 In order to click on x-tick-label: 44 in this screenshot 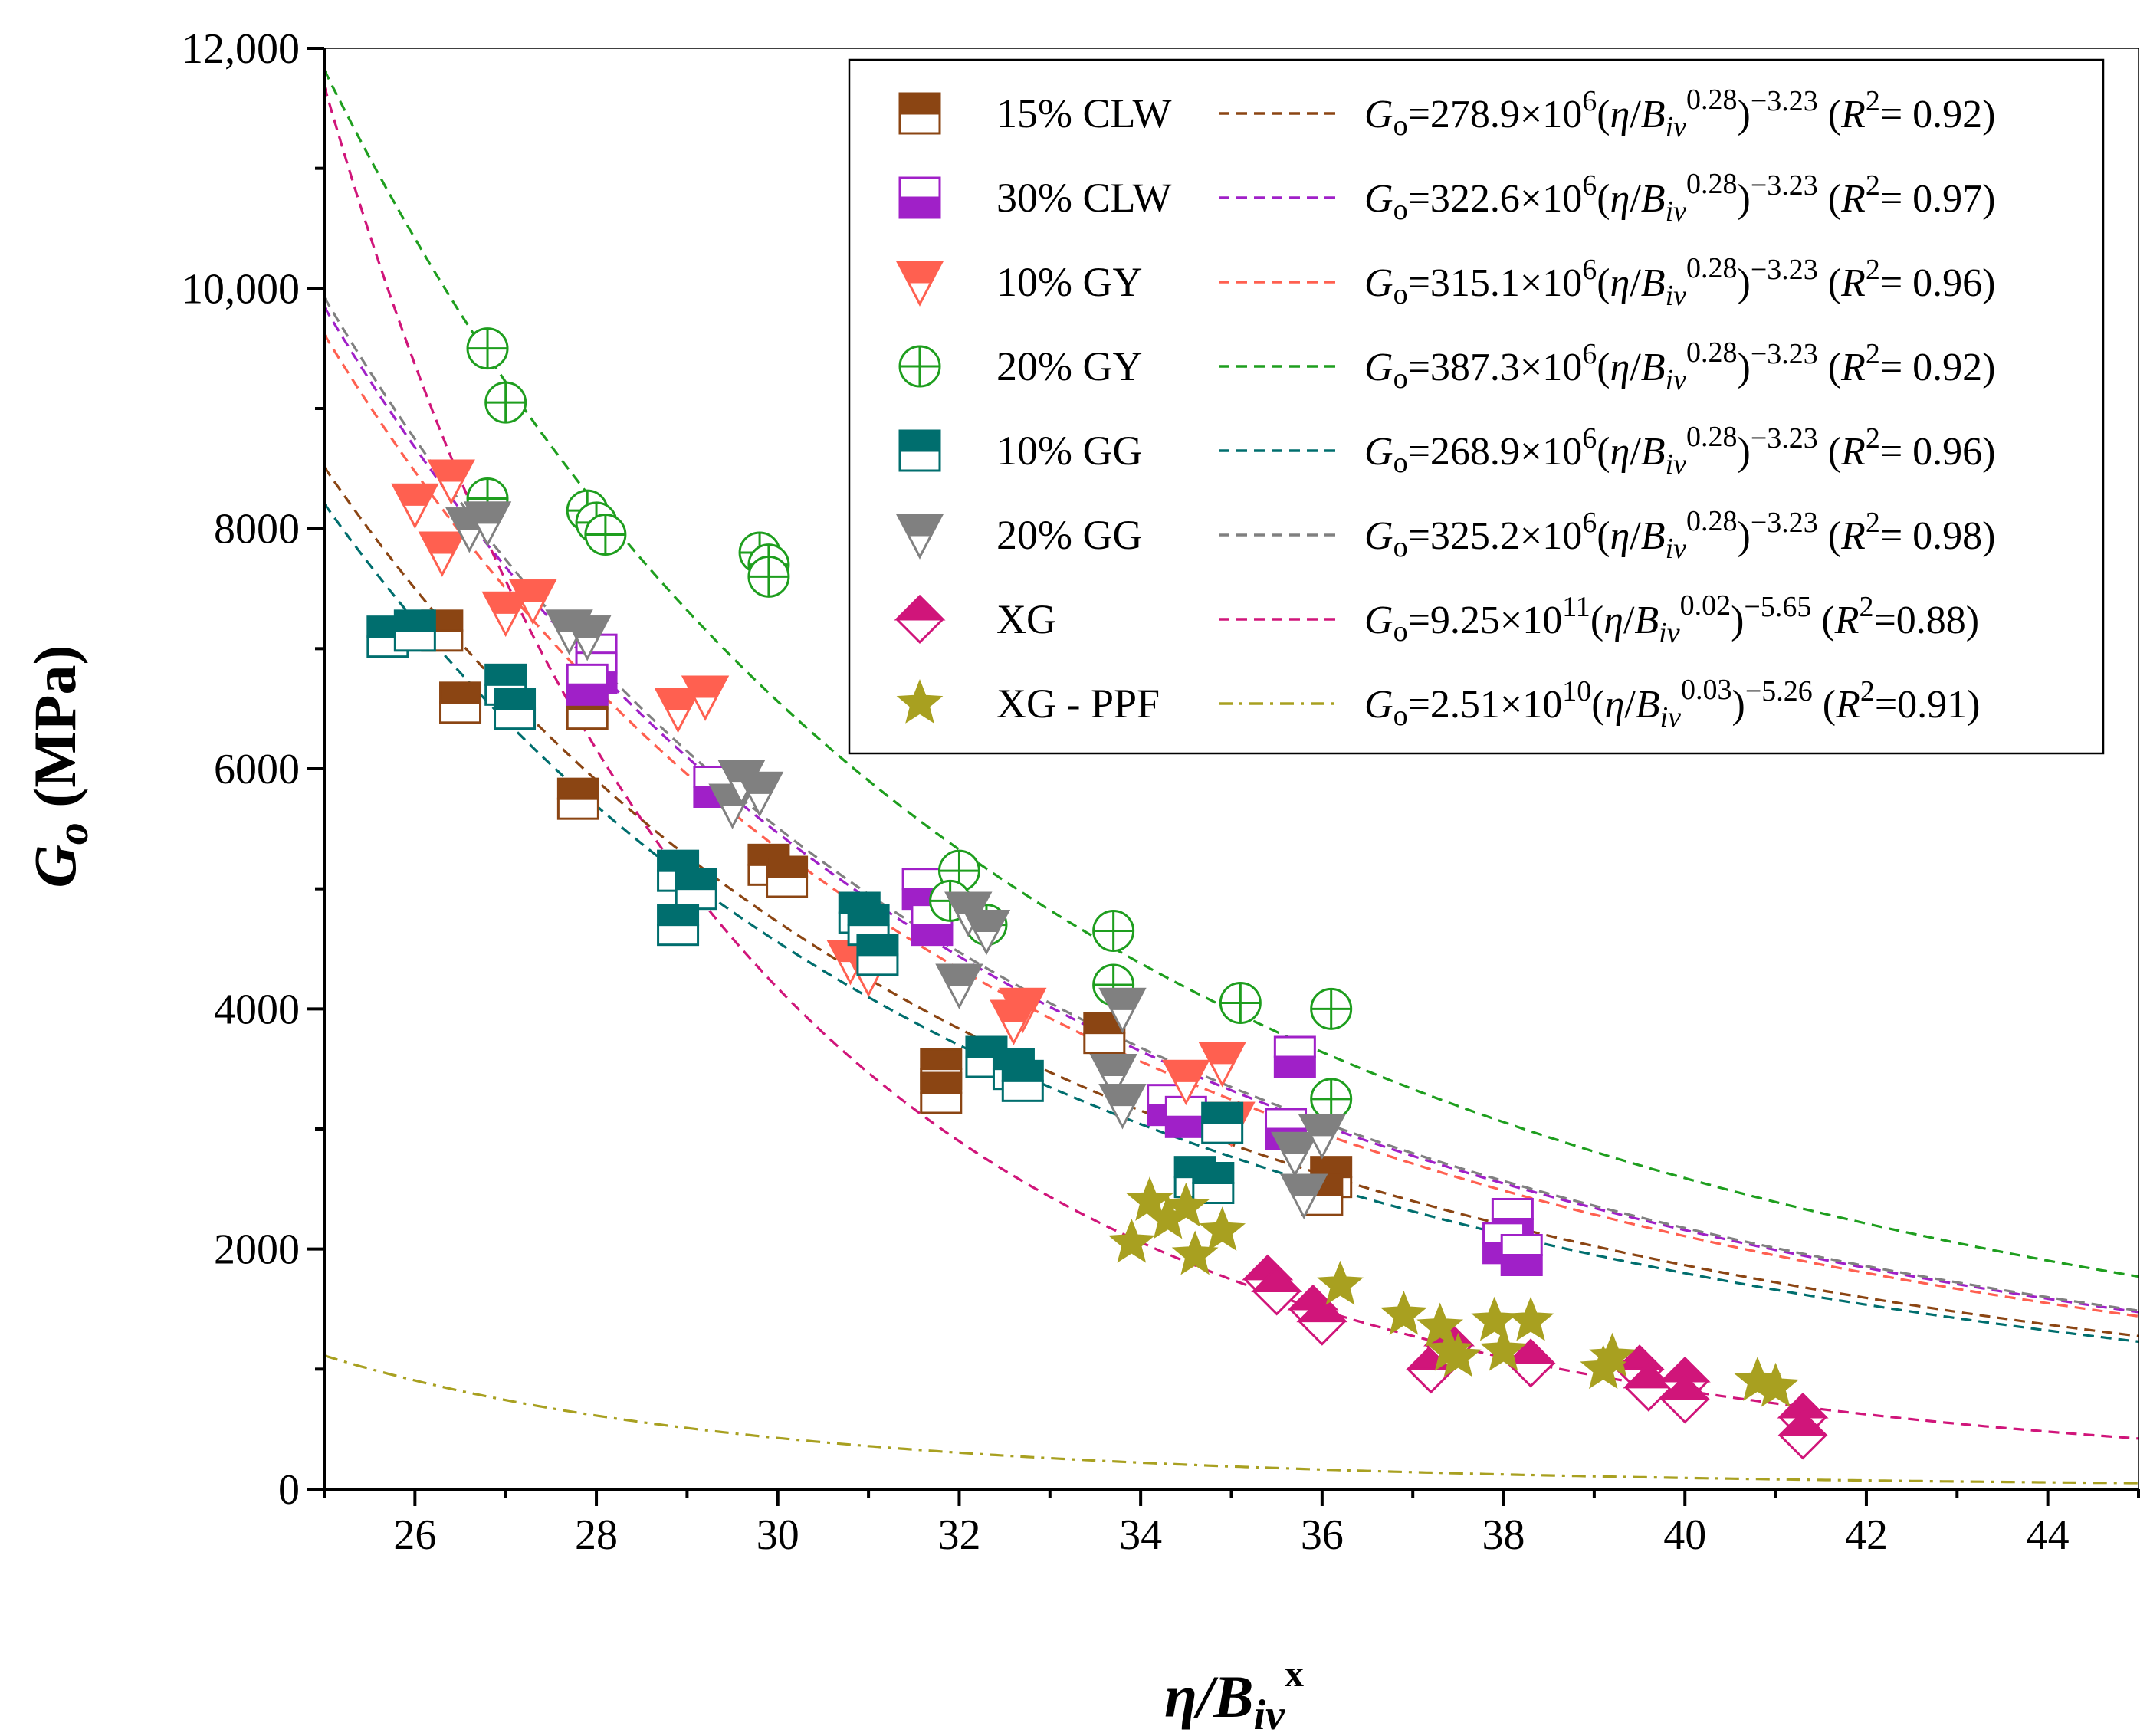, I will do `click(2048, 1535)`.